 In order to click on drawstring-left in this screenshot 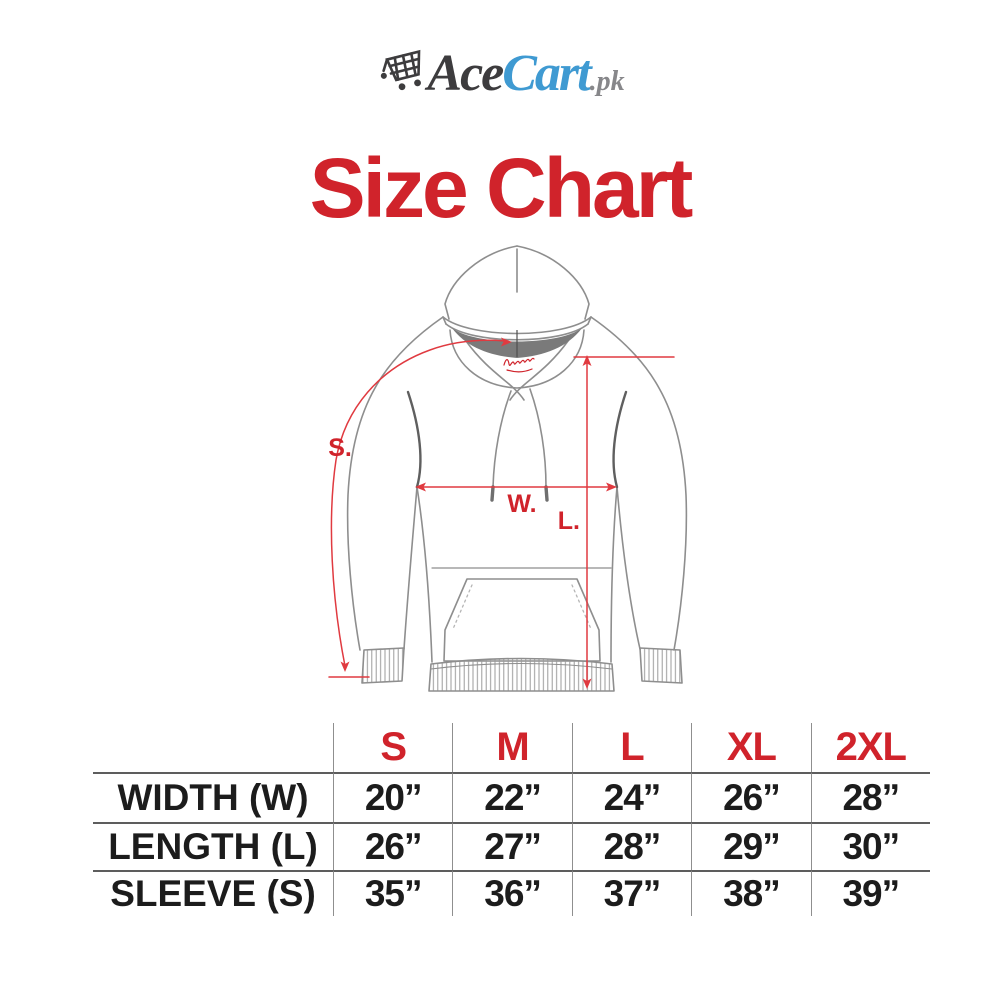, I will do `click(502, 439)`.